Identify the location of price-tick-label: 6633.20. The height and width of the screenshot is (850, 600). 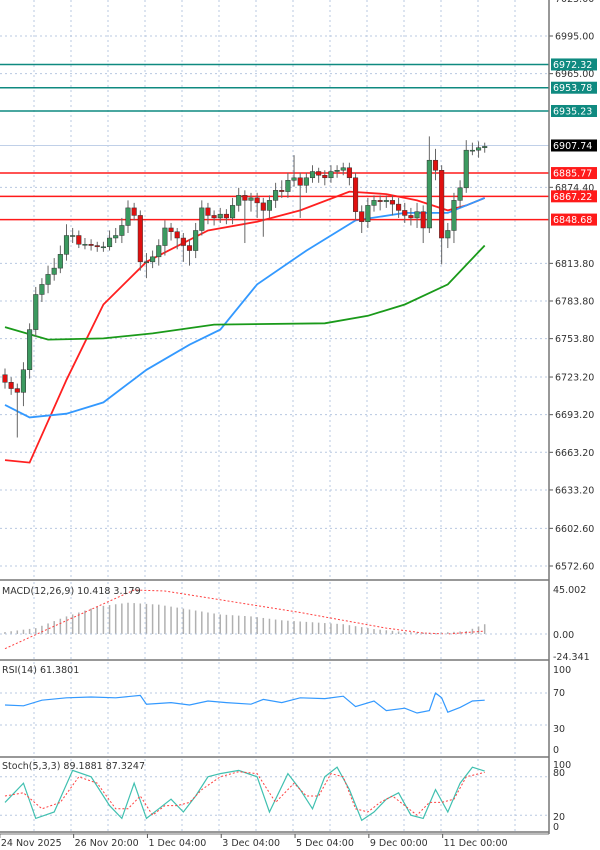
(574, 490).